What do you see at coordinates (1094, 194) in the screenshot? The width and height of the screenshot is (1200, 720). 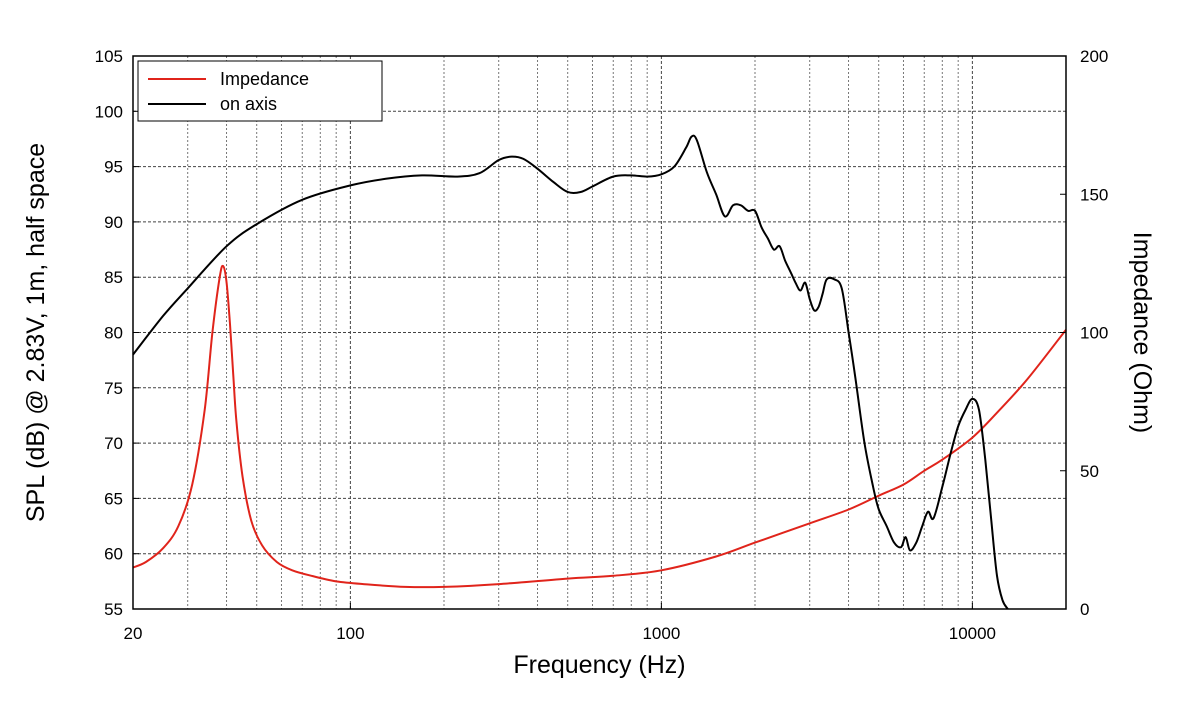 I see `y2-tick-label: 150` at bounding box center [1094, 194].